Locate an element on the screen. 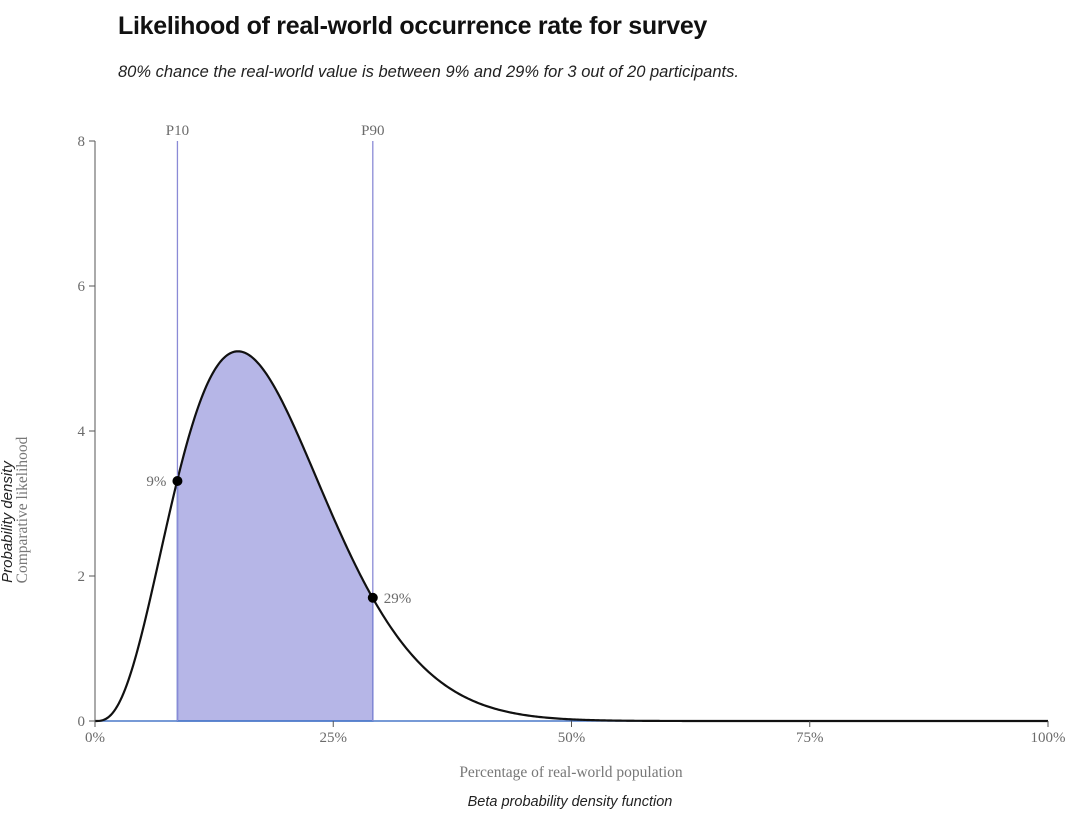 The height and width of the screenshot is (839, 1080). percentile-point-p10 is located at coordinates (177, 481).